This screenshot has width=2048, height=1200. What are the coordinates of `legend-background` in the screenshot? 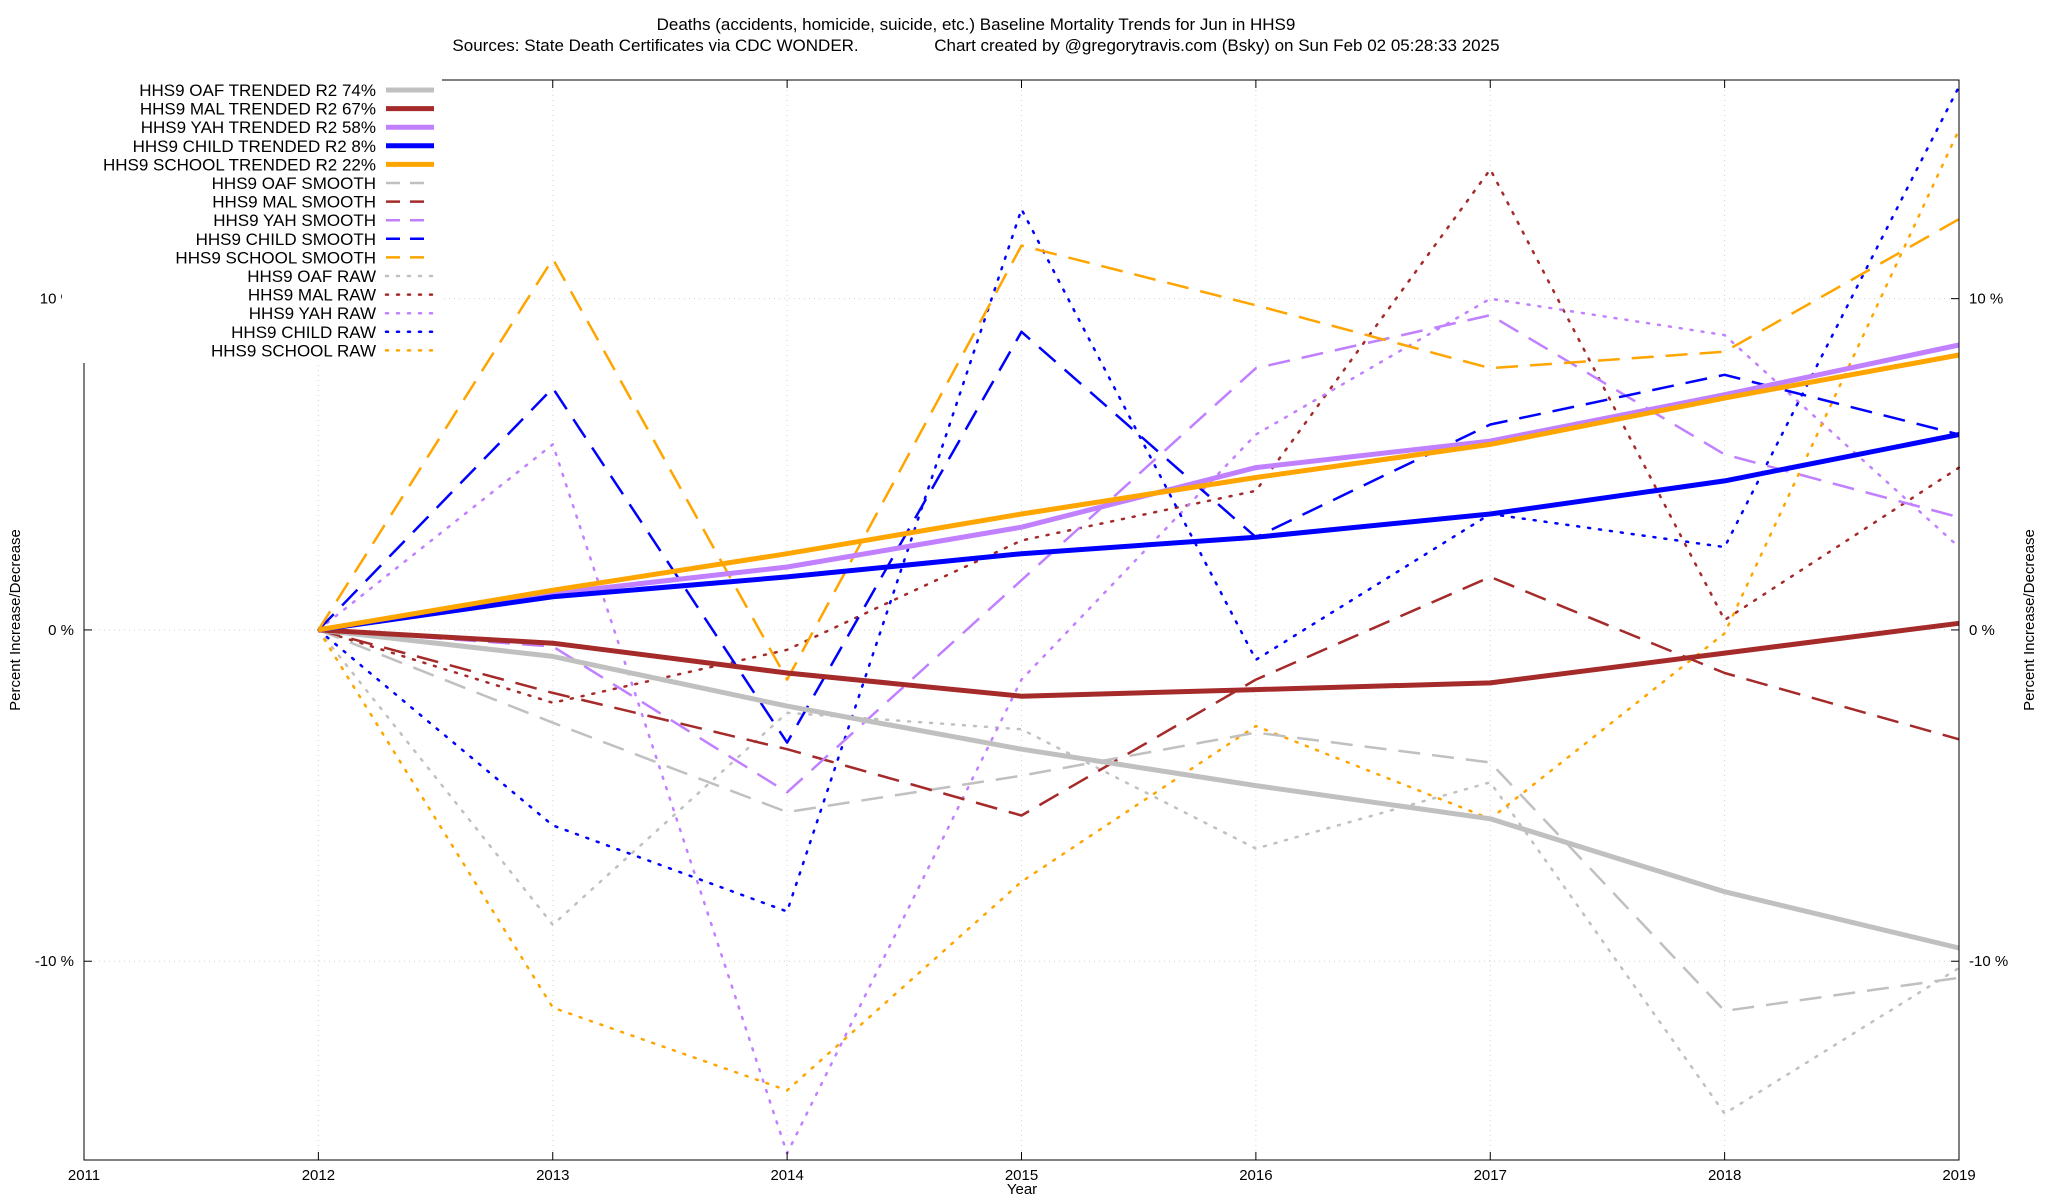 It's located at (252, 220).